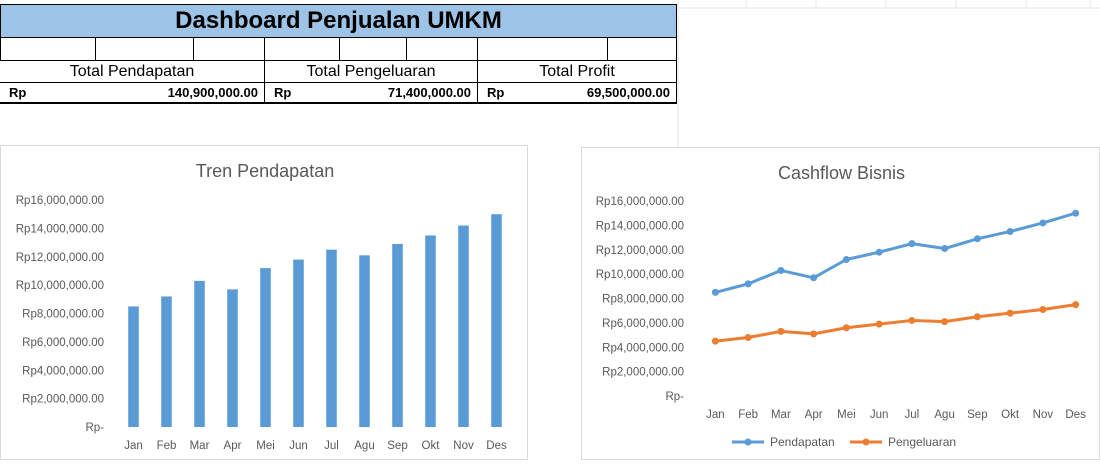  Describe the element at coordinates (895, 252) in the screenshot. I see `series-line-pendapatan` at that location.